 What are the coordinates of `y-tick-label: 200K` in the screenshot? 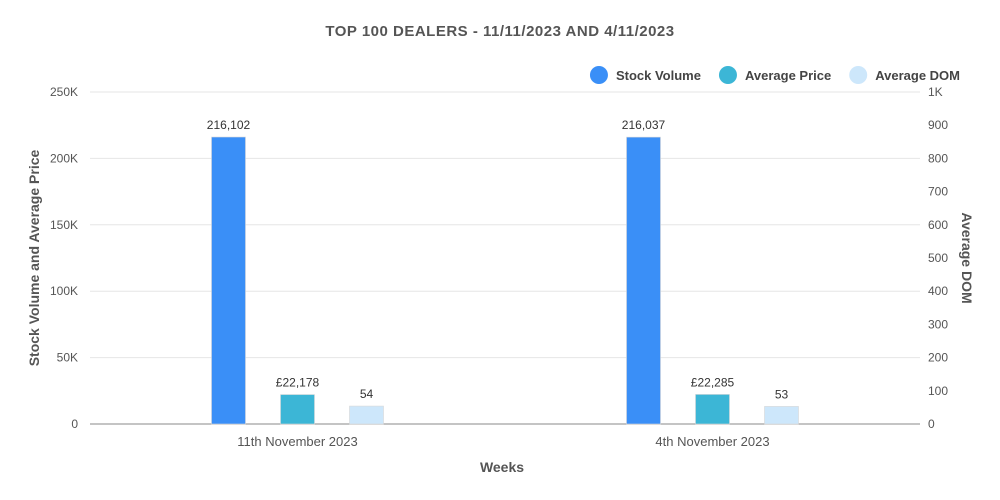 It's located at (64, 158).